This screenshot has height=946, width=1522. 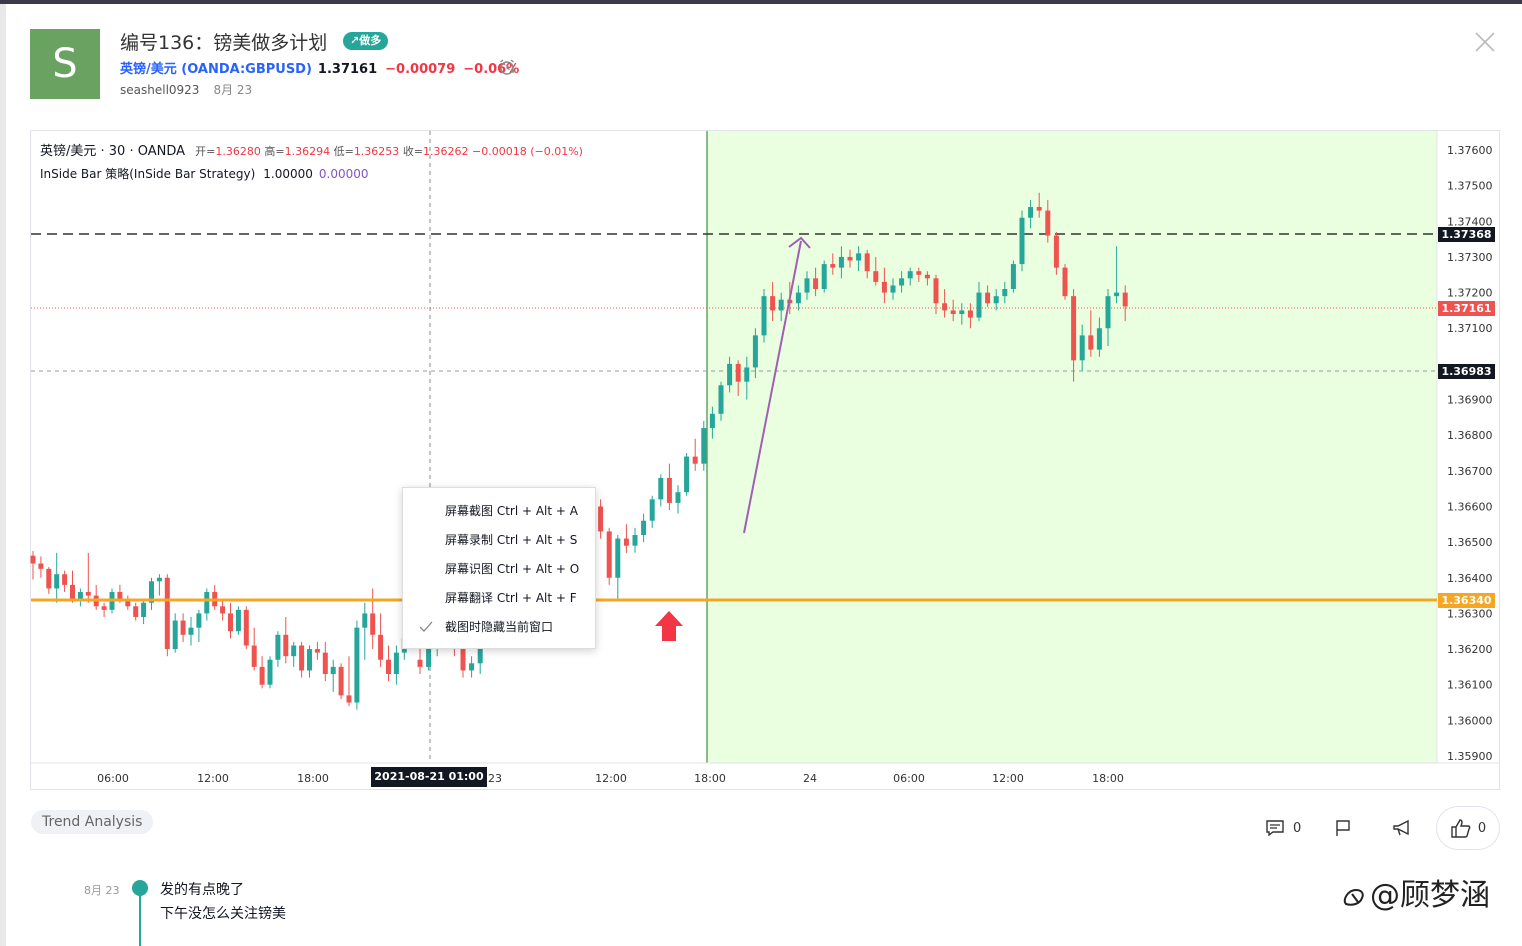 What do you see at coordinates (1343, 828) in the screenshot?
I see `flag-button` at bounding box center [1343, 828].